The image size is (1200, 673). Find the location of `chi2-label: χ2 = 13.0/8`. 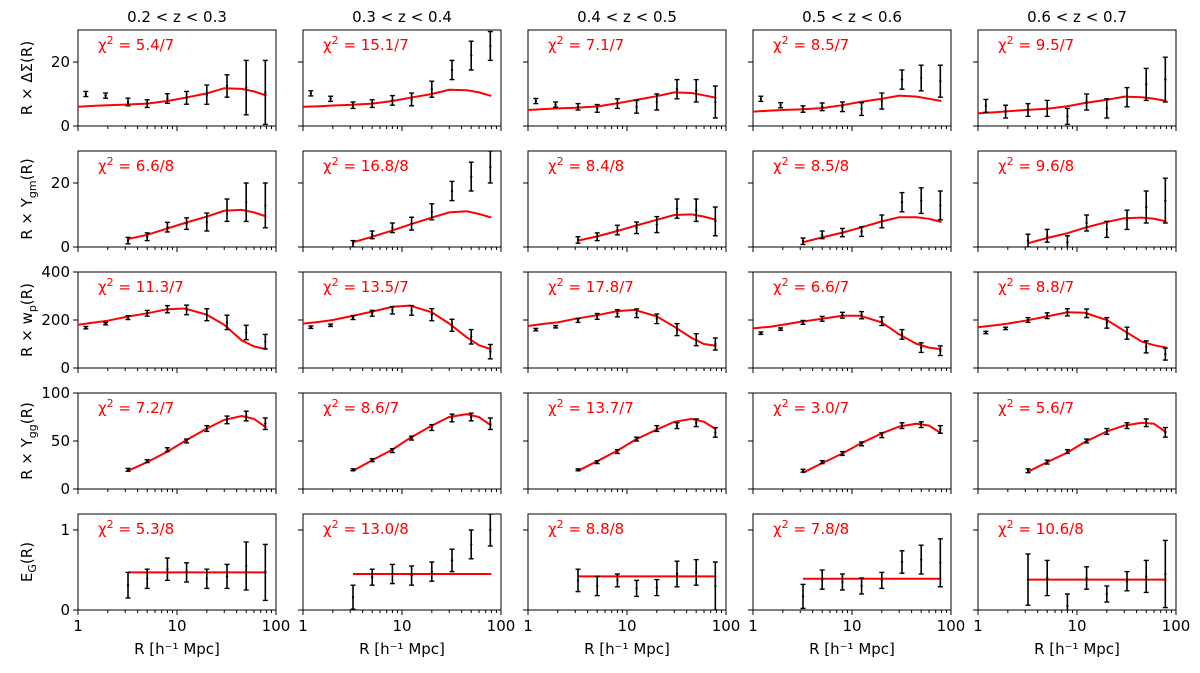

chi2-label: χ2 = 13.0/8 is located at coordinates (366, 528).